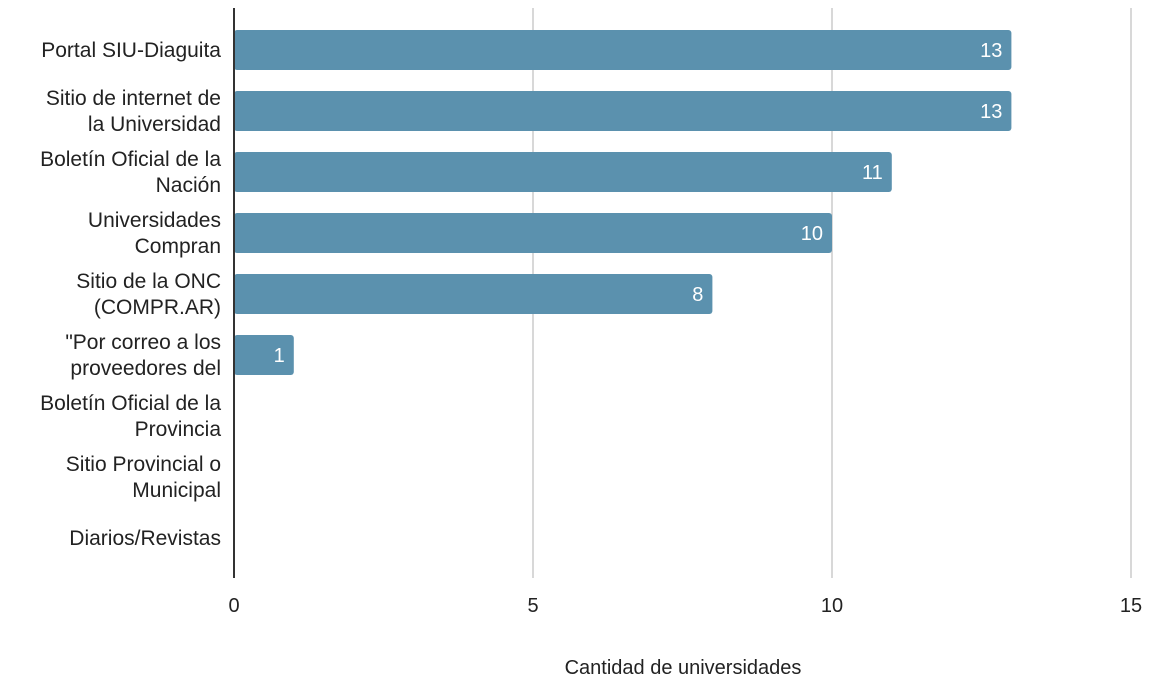  I want to click on x-tick-label: 5, so click(532, 606).